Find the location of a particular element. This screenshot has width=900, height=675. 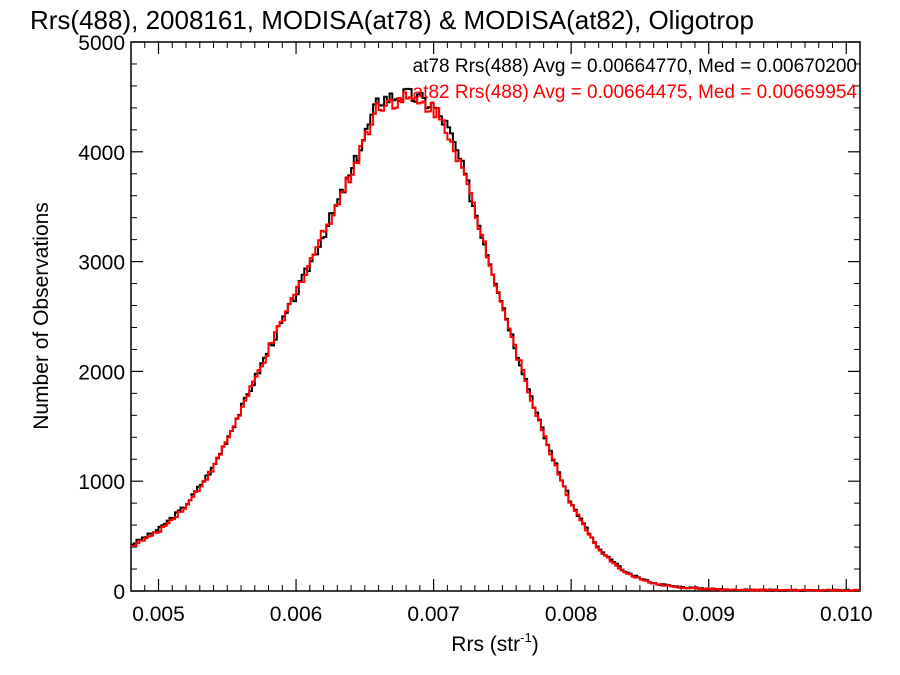

x-tick-label: 0.005 is located at coordinates (158, 614).